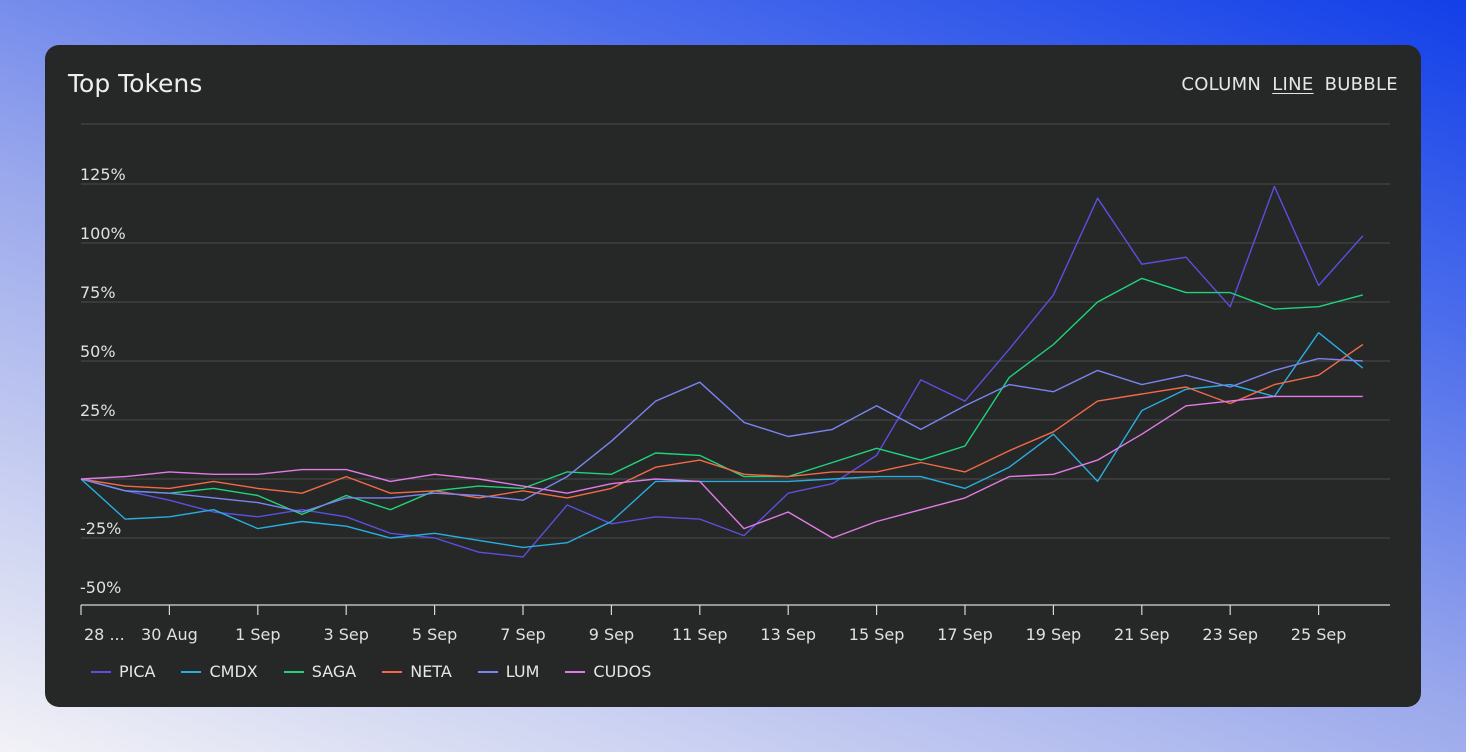  Describe the element at coordinates (137, 671) in the screenshot. I see `legend-label: PICA` at that location.